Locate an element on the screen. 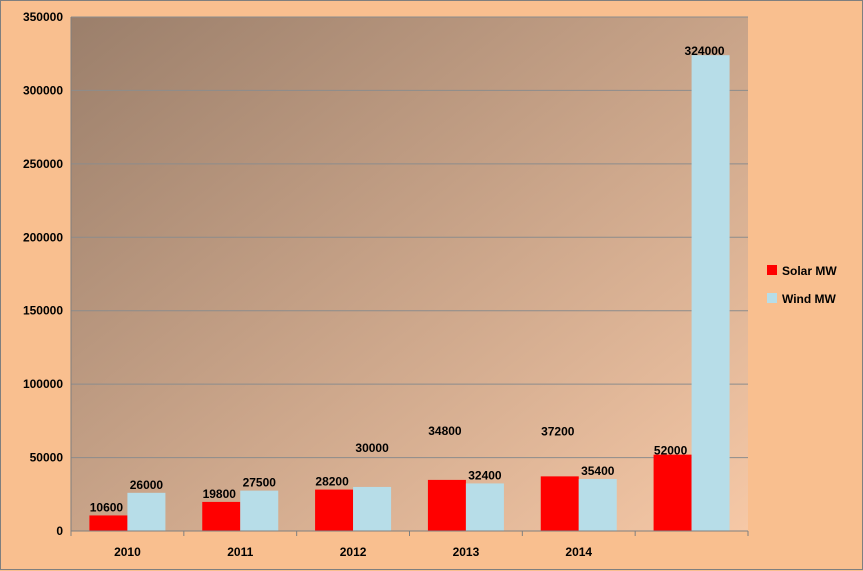 This screenshot has height=571, width=863. y-tick-label: 250000 is located at coordinates (43, 164).